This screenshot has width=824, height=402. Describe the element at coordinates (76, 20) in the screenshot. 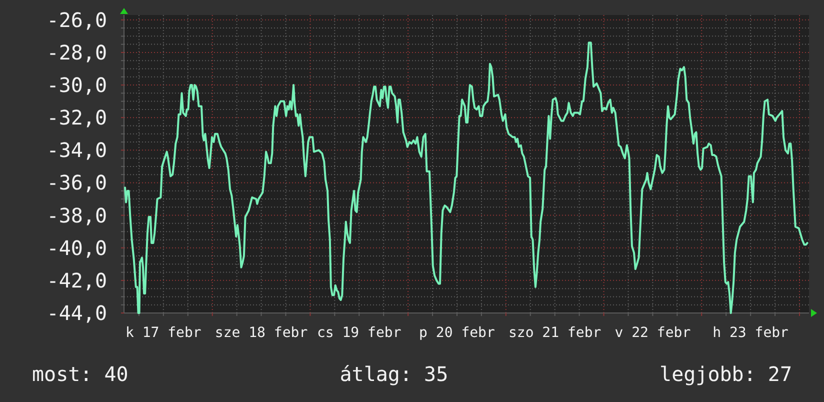

I see `y-tick-label: -26,0` at that location.